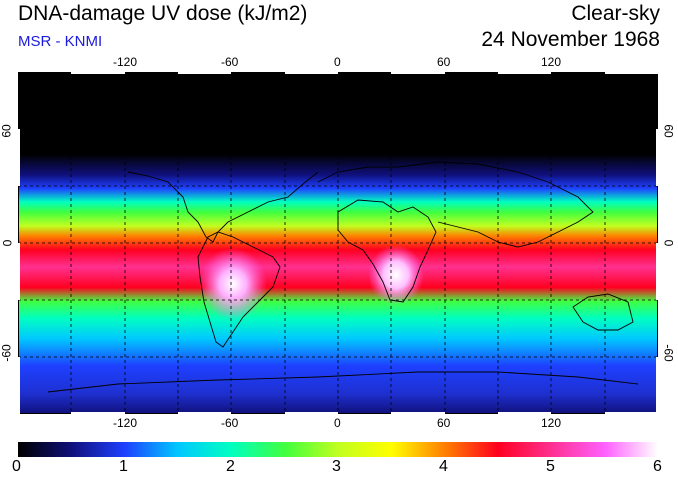 The width and height of the screenshot is (678, 480). What do you see at coordinates (125, 62) in the screenshot?
I see `lon-tick-top: -120` at bounding box center [125, 62].